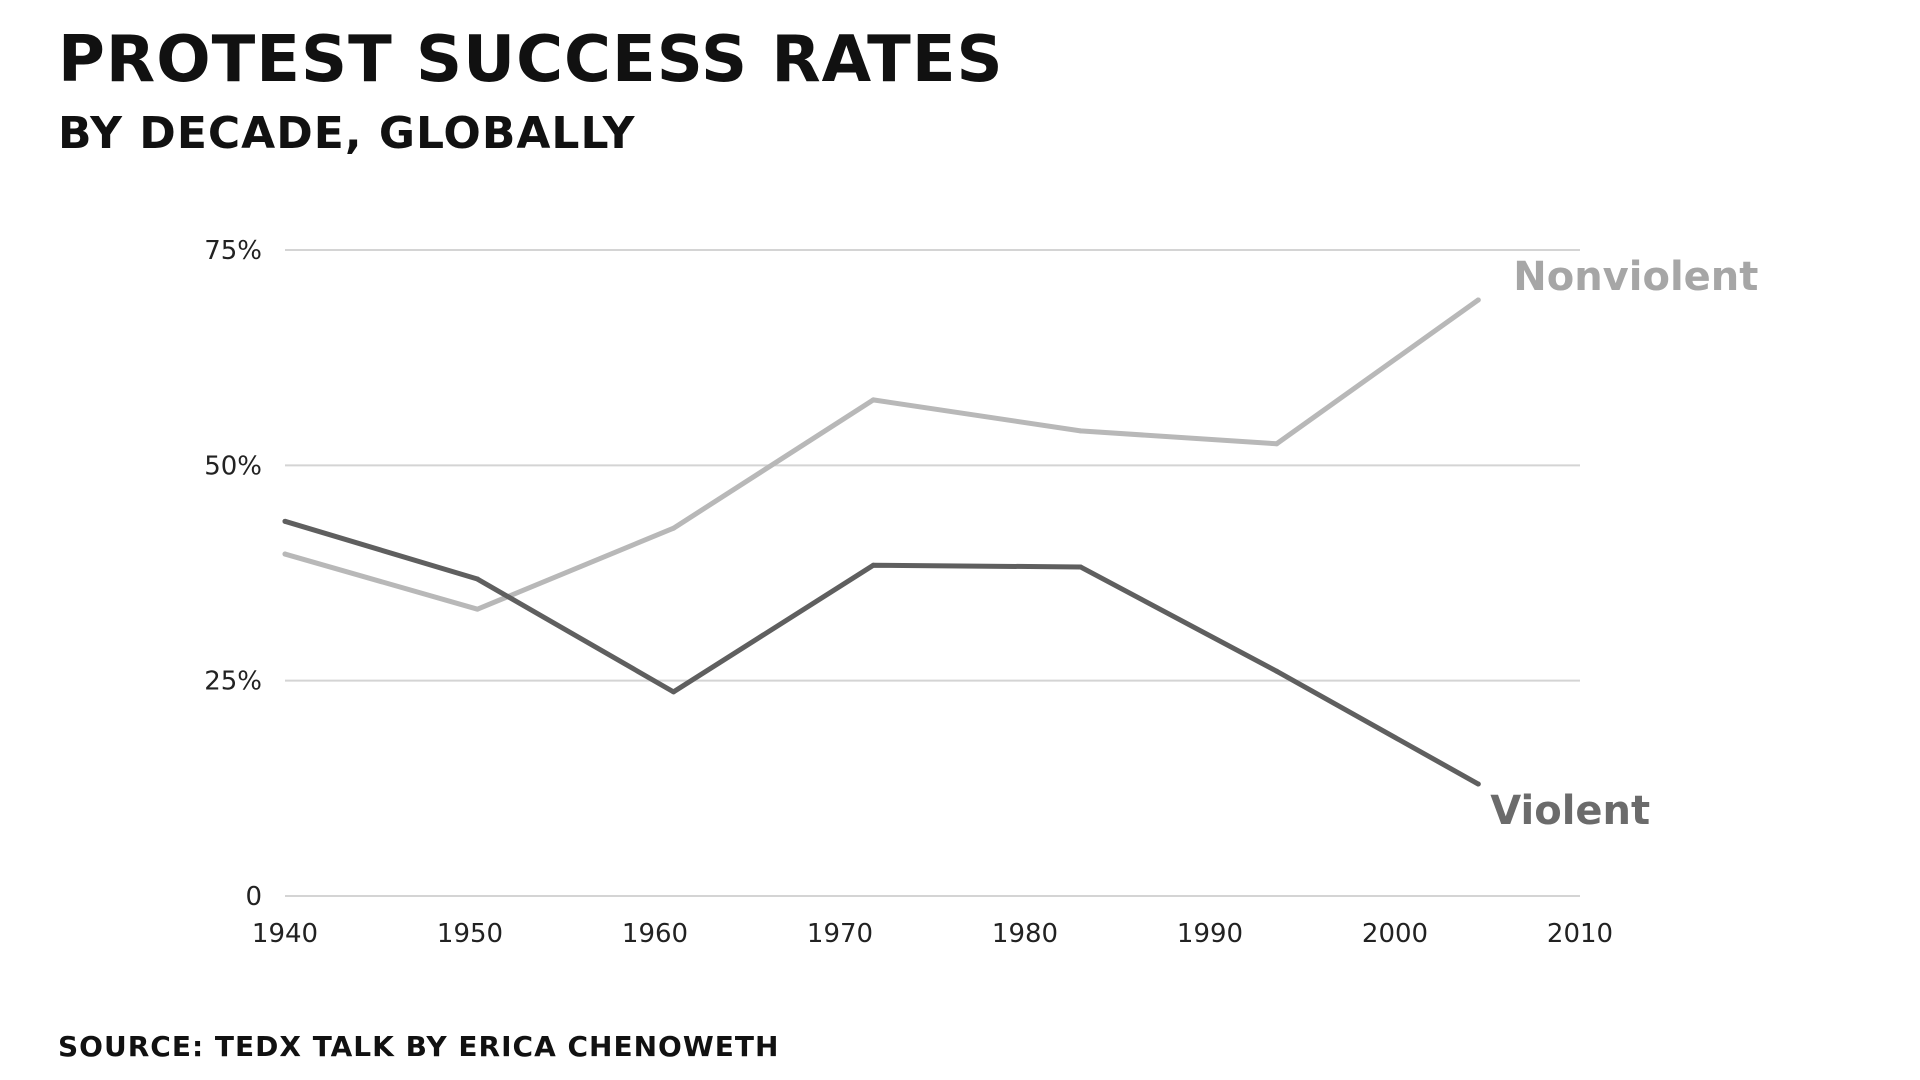  Describe the element at coordinates (840, 934) in the screenshot. I see `x-tick-label: 1970` at that location.